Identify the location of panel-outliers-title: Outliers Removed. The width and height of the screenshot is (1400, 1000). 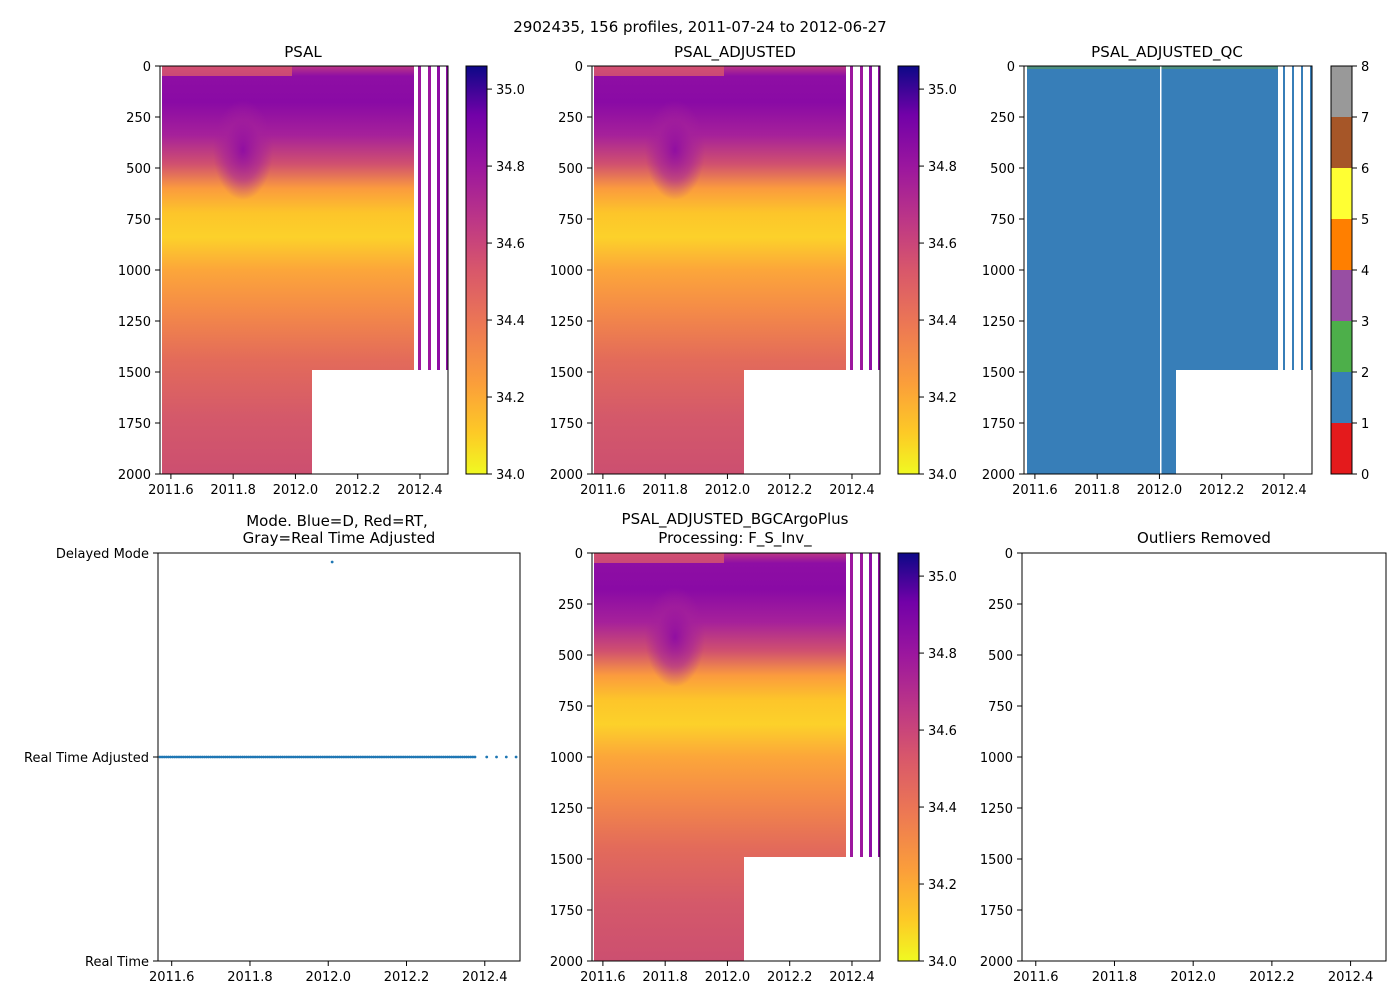
(1204, 538).